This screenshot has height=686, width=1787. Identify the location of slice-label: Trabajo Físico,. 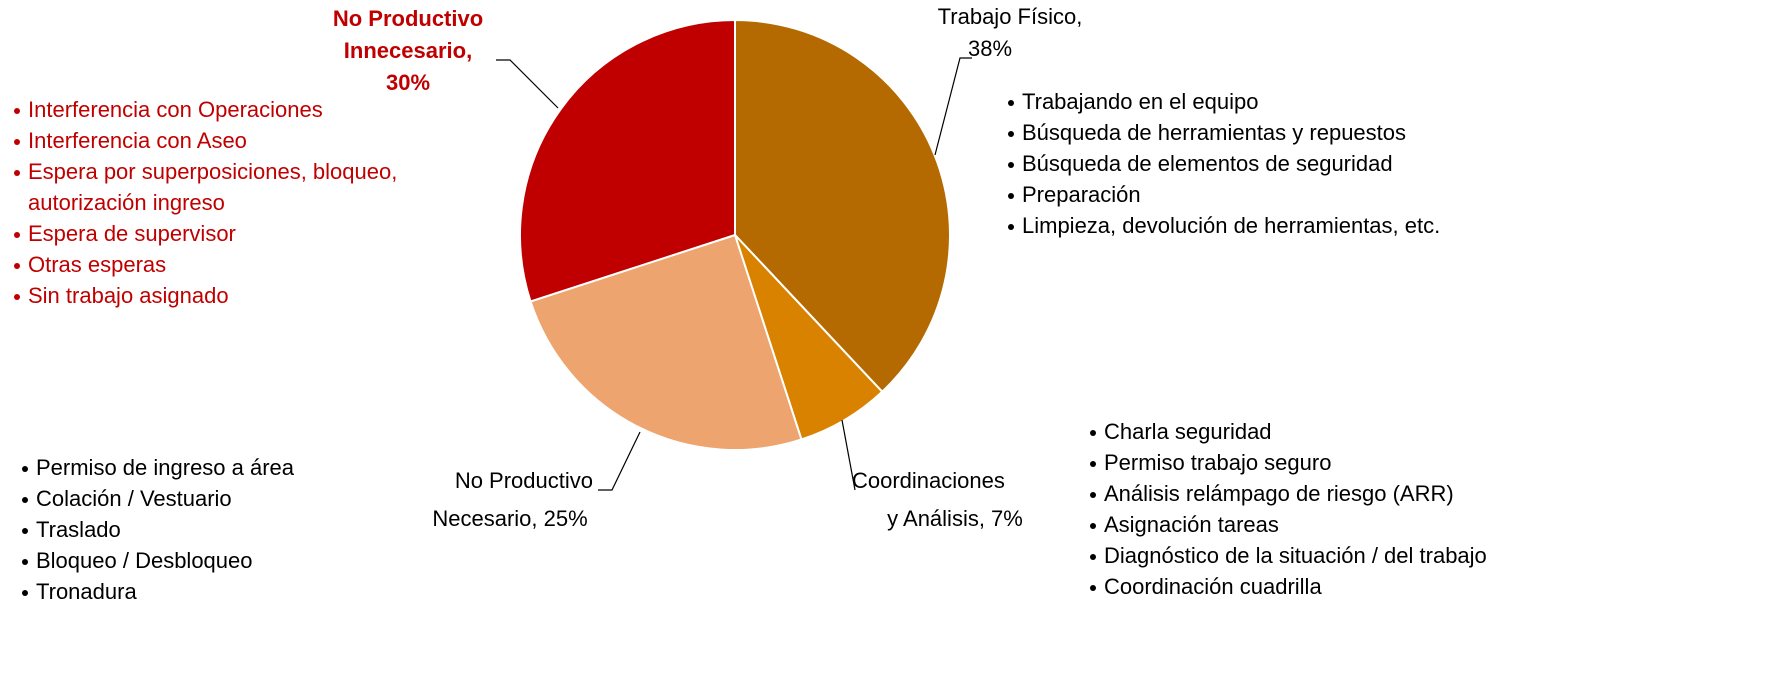
(1010, 16).